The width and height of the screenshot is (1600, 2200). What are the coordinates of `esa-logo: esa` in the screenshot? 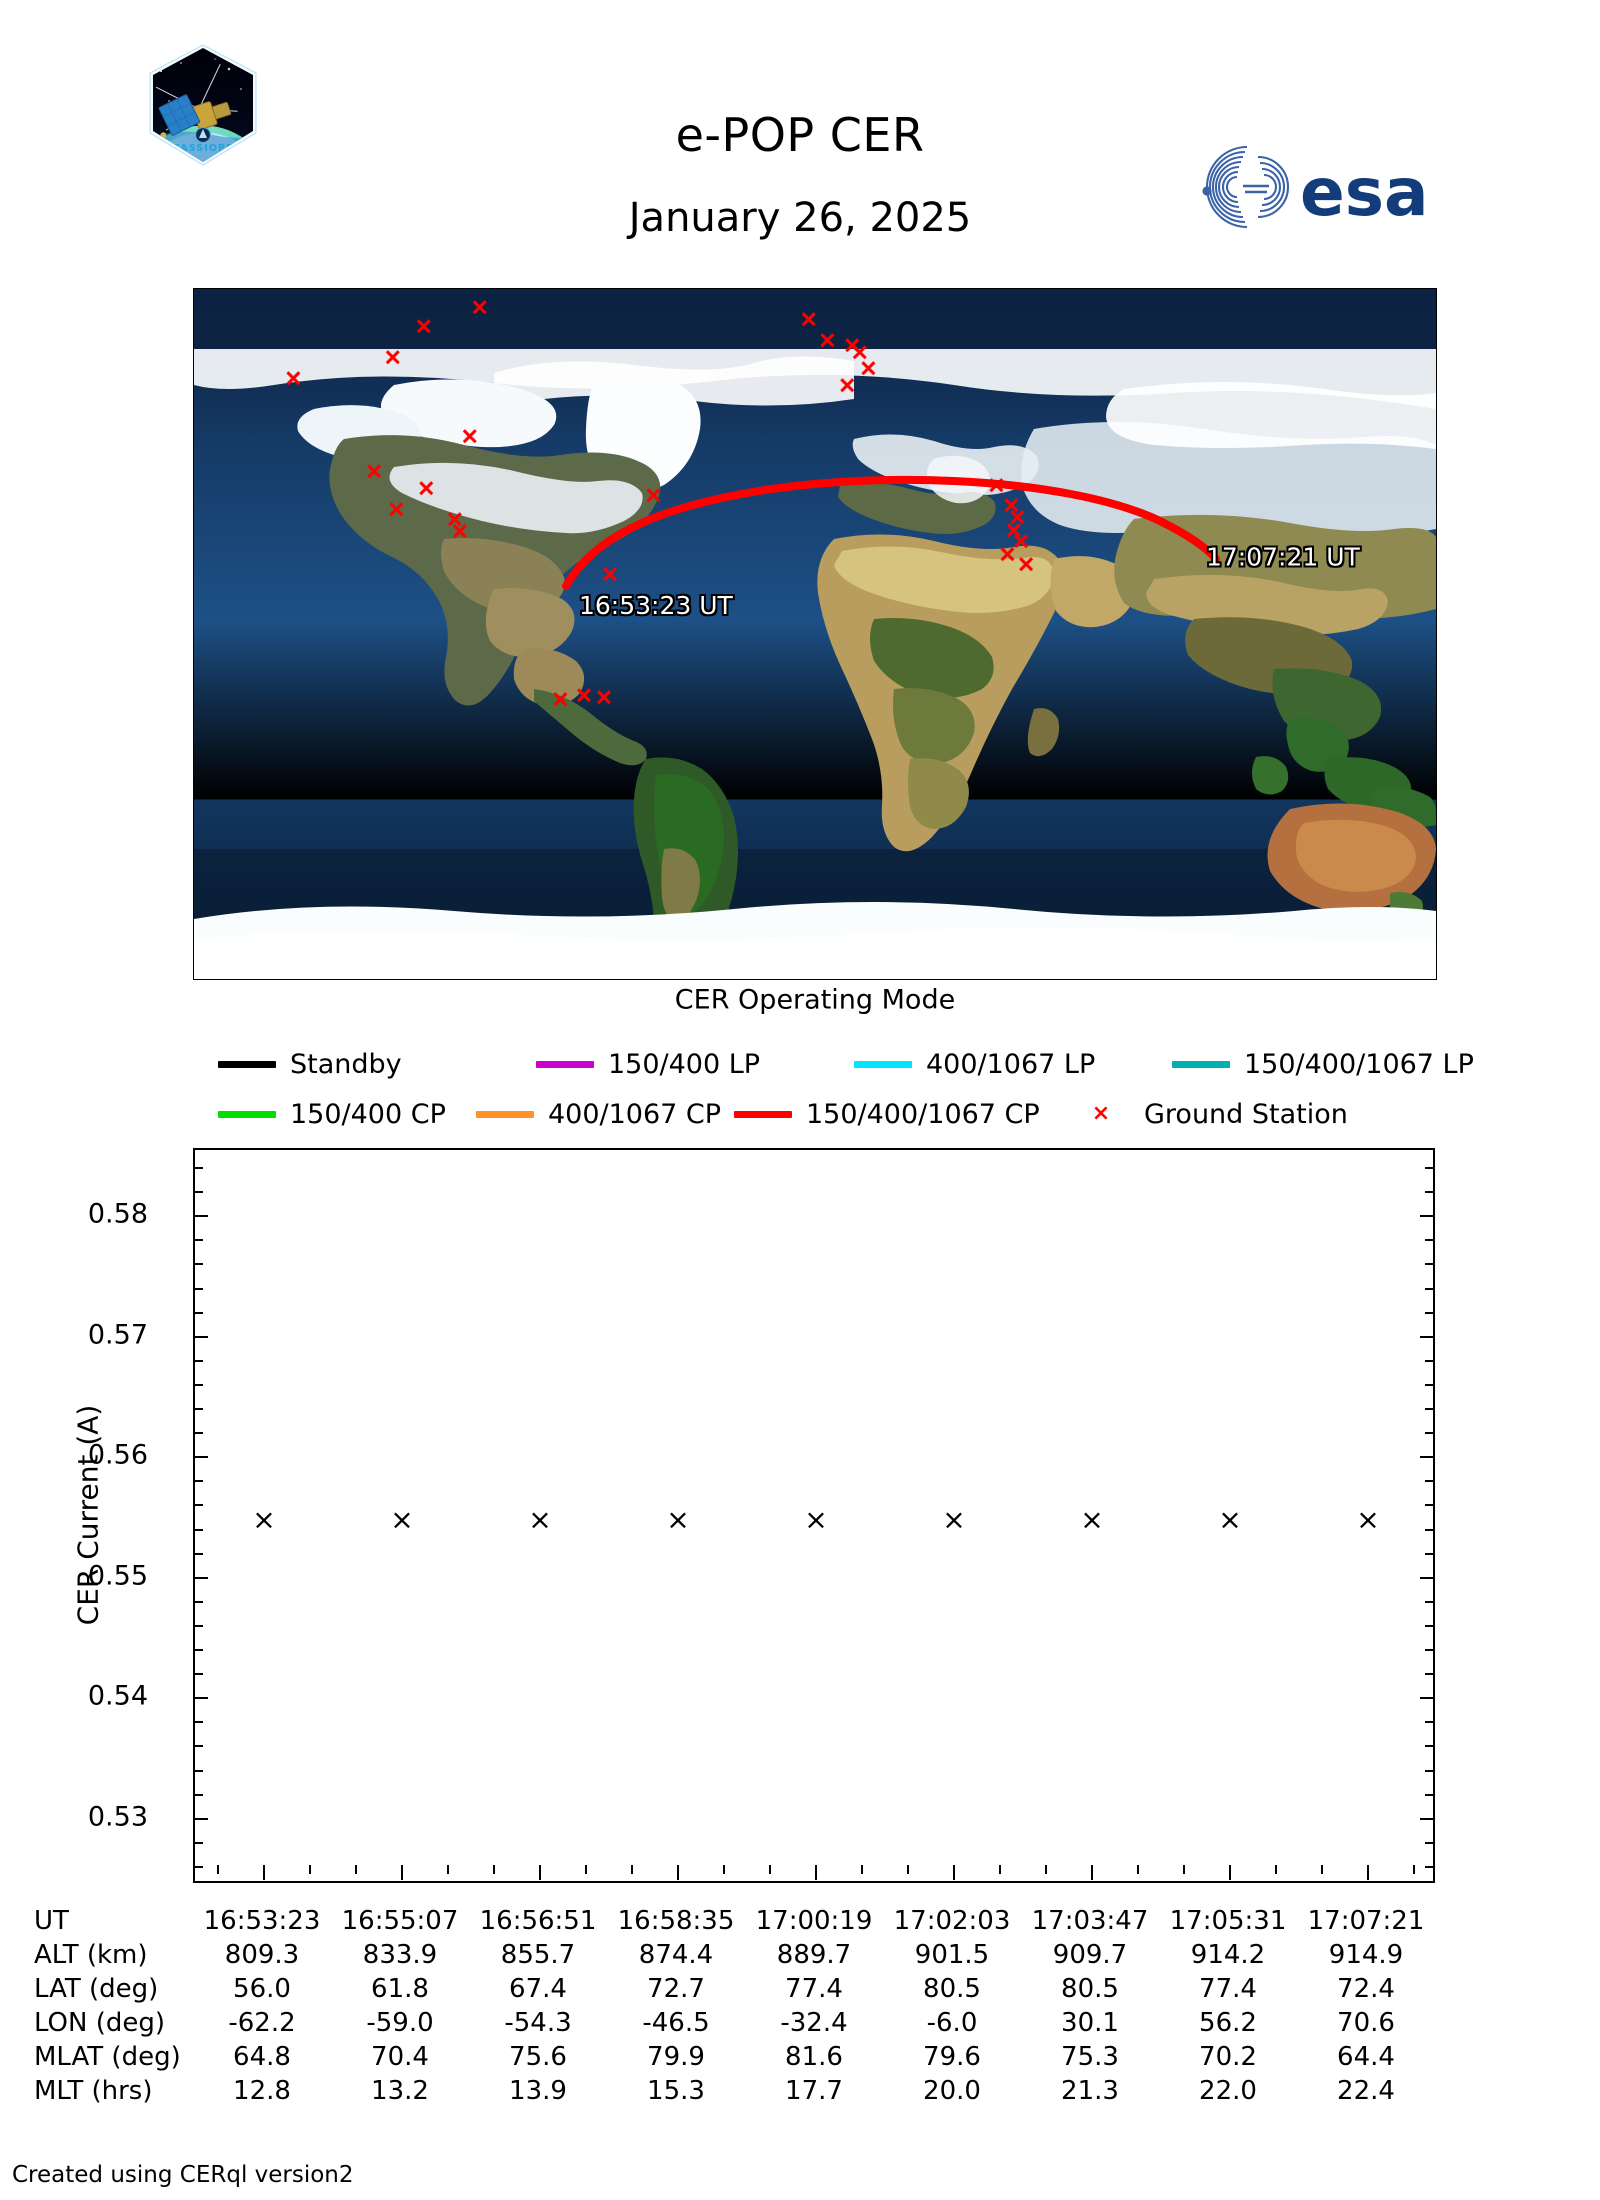 It's located at (1310, 187).